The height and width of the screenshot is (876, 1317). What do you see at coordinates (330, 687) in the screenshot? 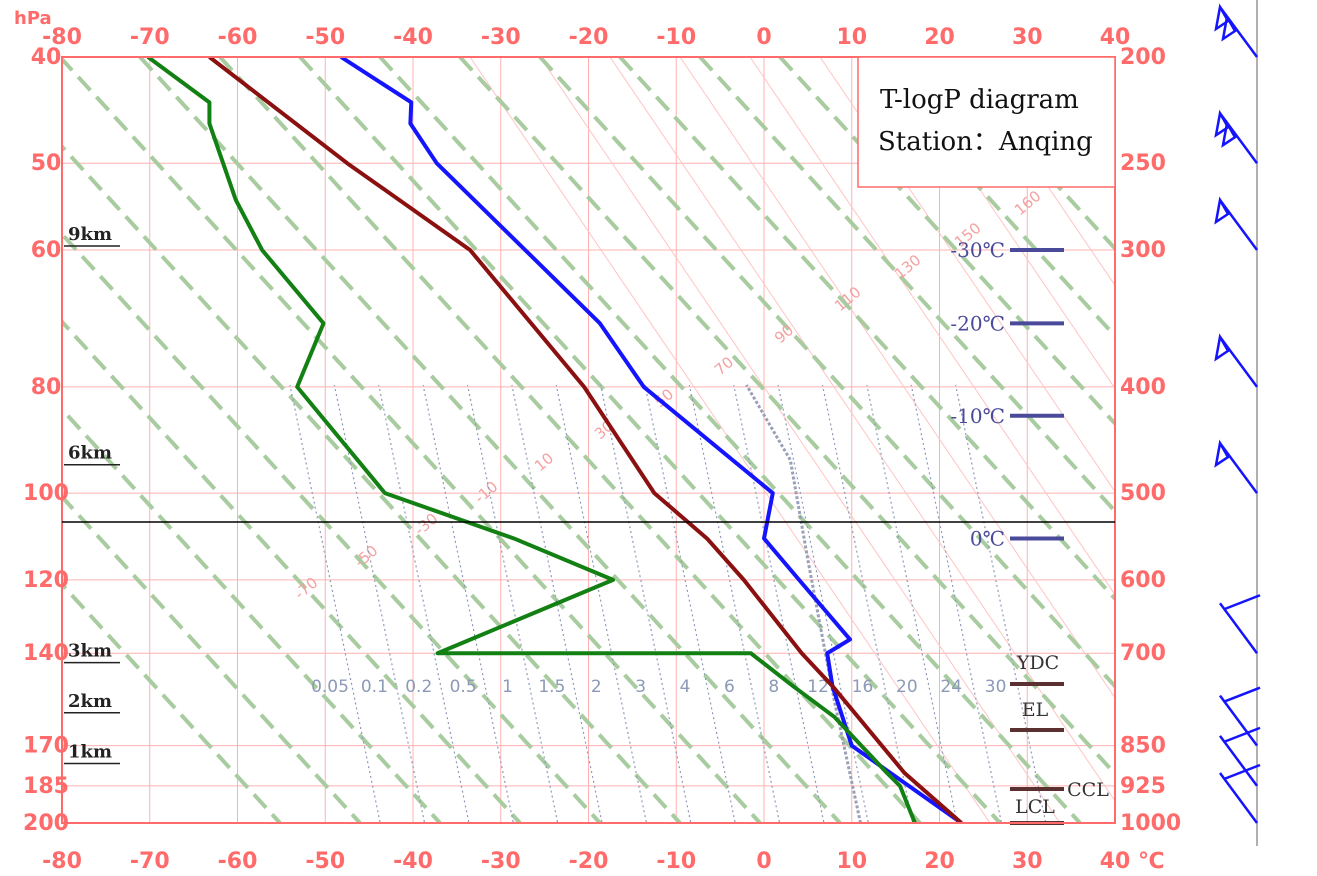
I see `mixing-ratio-label: 0.05` at bounding box center [330, 687].